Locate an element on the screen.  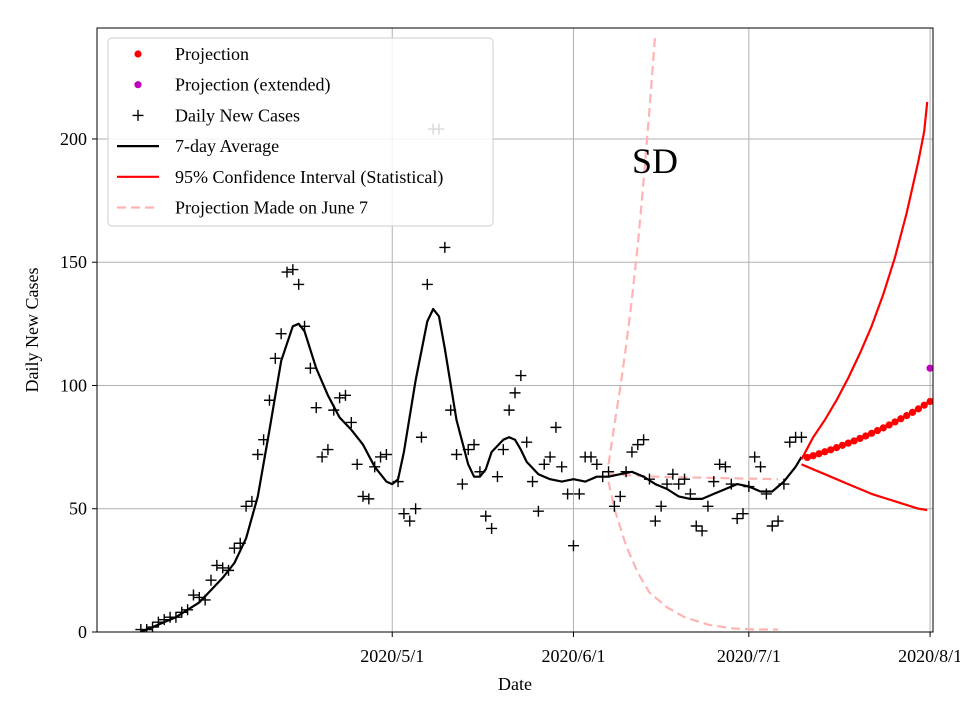
legend-entry-projection: Projection is located at coordinates (191, 54).